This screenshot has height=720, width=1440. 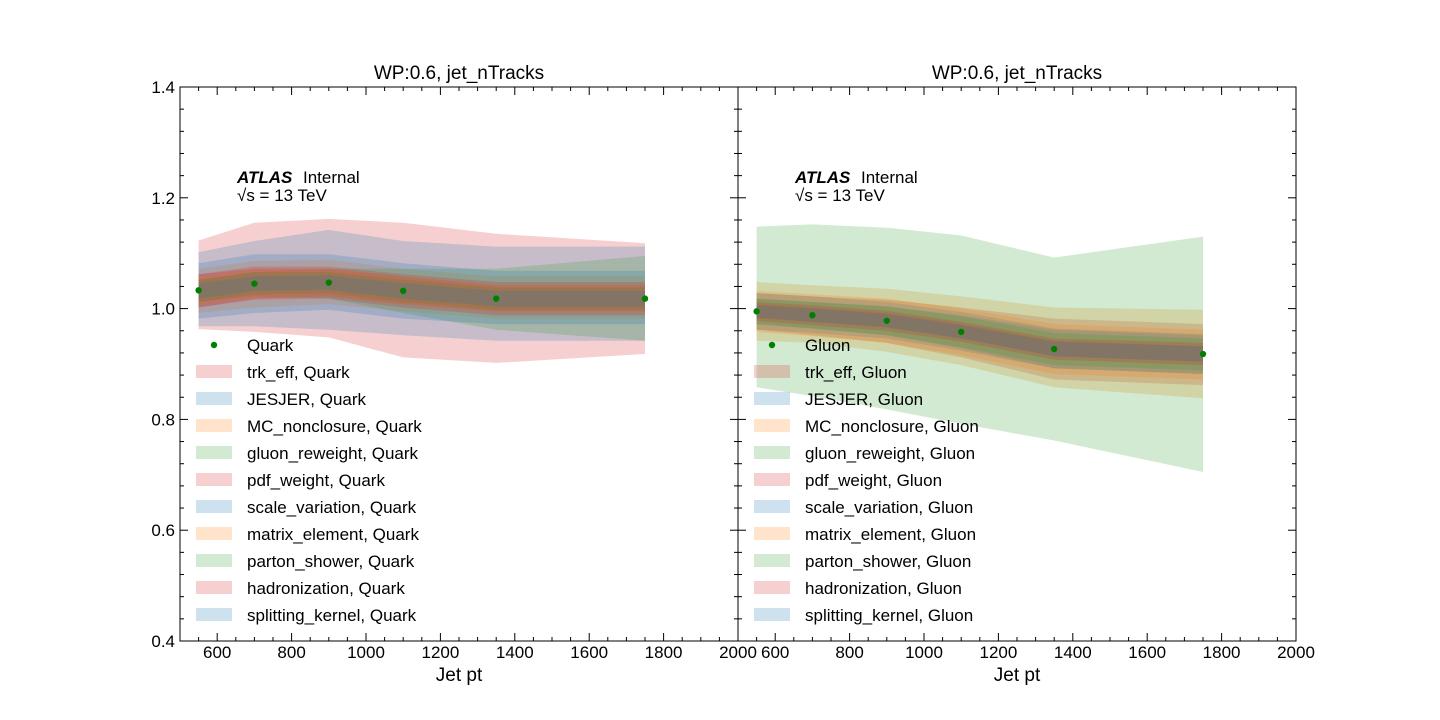 What do you see at coordinates (316, 480) in the screenshot?
I see `legend-label: pdf_weight, Quark` at bounding box center [316, 480].